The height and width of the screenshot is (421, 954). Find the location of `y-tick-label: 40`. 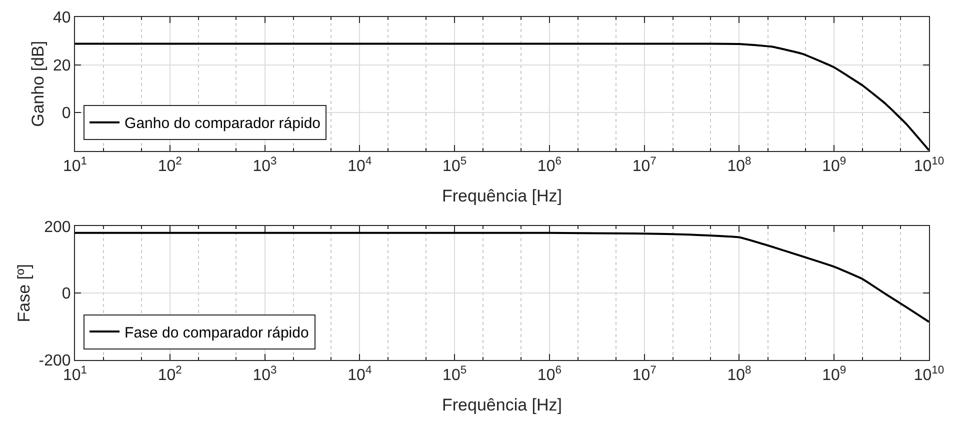

y-tick-label: 40 is located at coordinates (62, 18).